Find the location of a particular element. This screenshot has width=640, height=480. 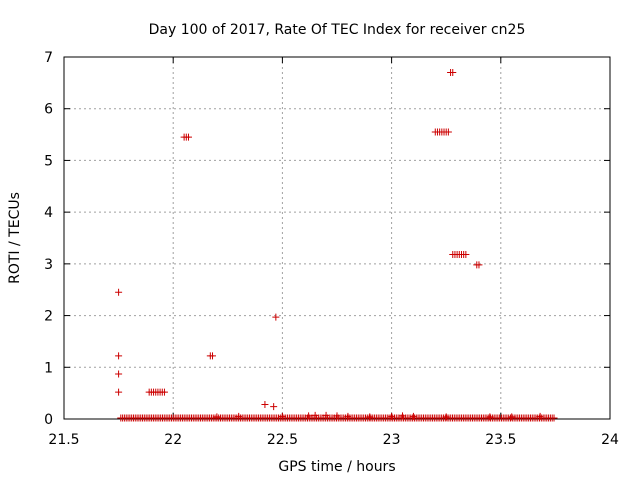

x-tick-label: 23 is located at coordinates (392, 440).